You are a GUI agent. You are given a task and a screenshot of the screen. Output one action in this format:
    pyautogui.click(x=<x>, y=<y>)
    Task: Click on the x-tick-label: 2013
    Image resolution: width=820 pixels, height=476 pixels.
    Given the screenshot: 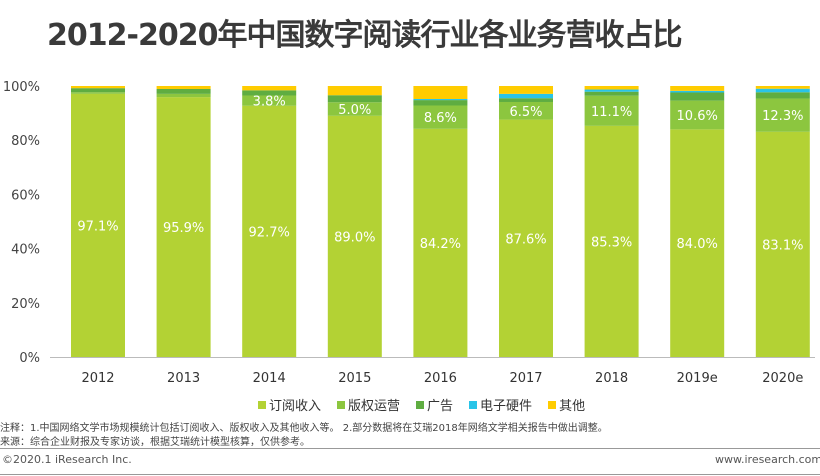 What is the action you would take?
    pyautogui.click(x=183, y=378)
    